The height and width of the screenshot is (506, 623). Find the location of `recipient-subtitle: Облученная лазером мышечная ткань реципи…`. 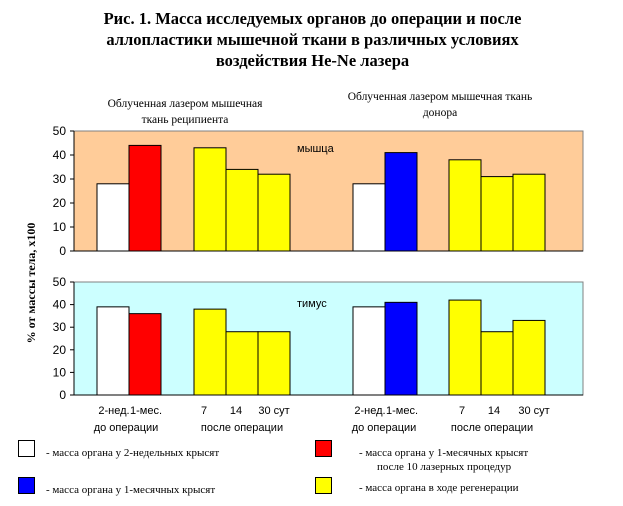

recipient-subtitle: Облученная лазером мышечная ткань реципи… is located at coordinates (185, 112).